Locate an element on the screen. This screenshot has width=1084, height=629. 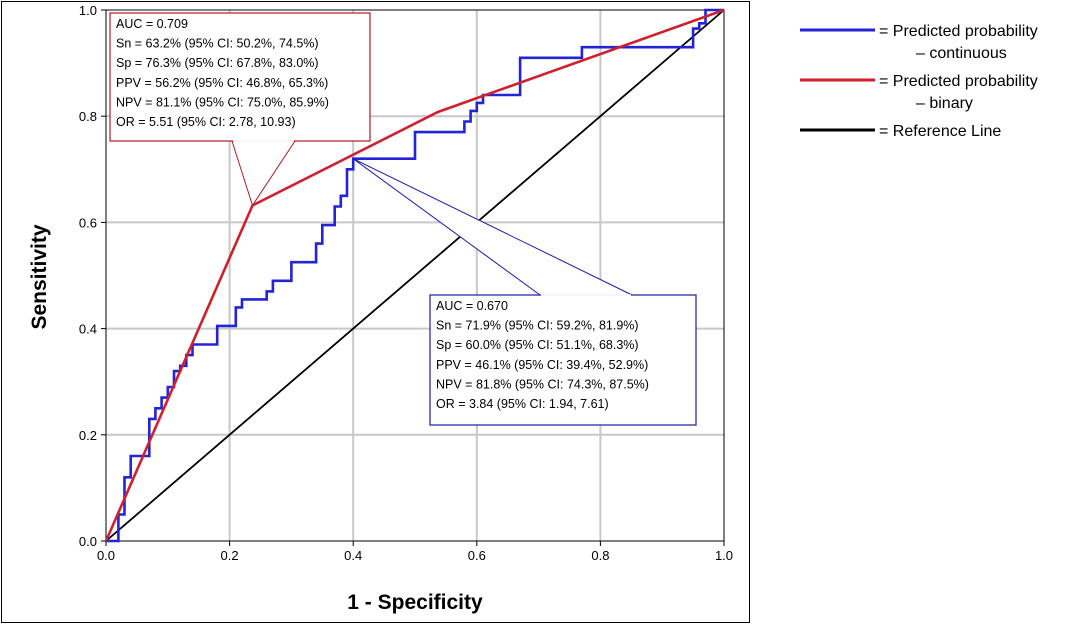
callout-text-line: Sp = 76.3% (95% CI: 67.8%, 83.0%) is located at coordinates (217, 63).